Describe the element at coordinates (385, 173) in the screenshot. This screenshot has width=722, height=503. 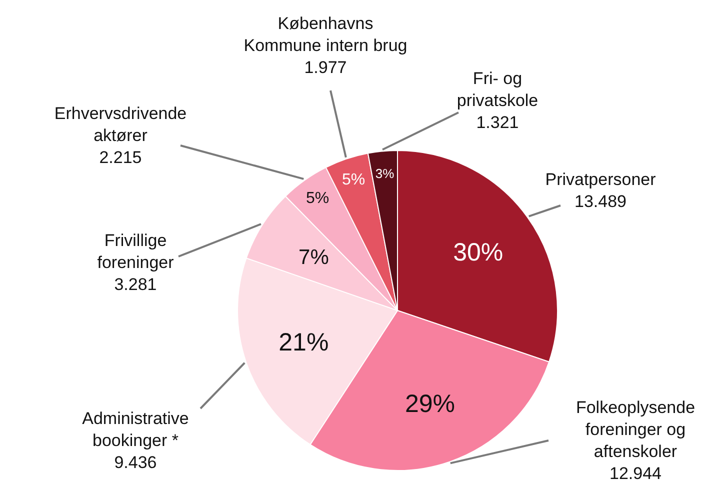
I see `text: 3%` at that location.